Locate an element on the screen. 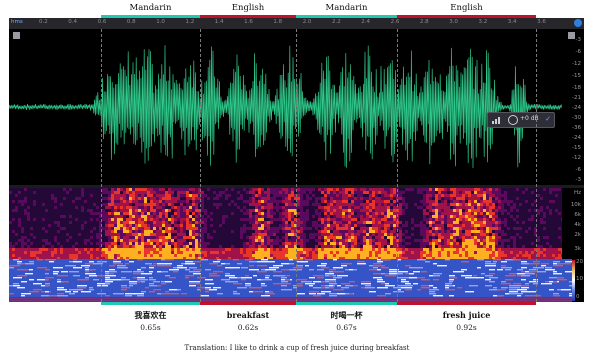 The height and width of the screenshot is (353, 594). feature-heatmap is located at coordinates (296, 281).